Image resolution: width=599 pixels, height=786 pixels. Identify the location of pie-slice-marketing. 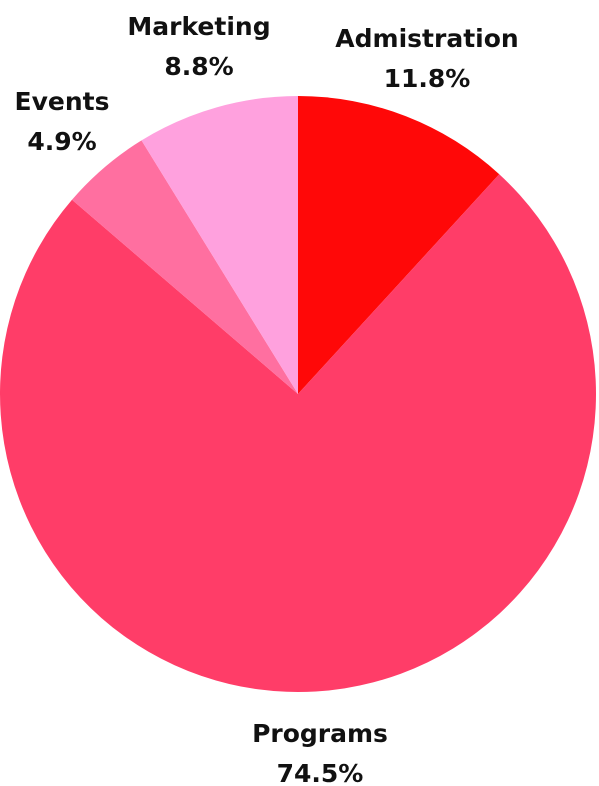
(219, 245).